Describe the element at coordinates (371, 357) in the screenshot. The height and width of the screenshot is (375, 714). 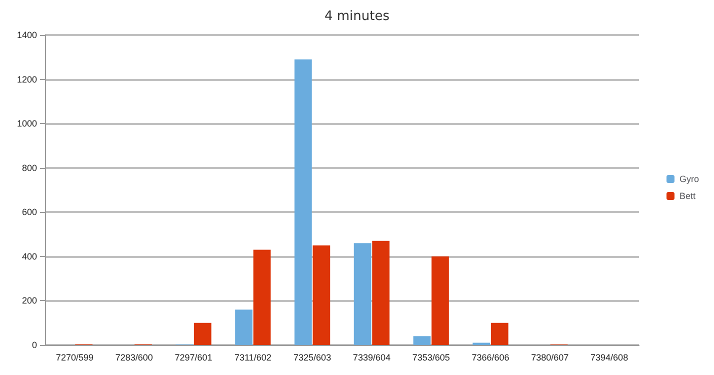
I see `x-tick-label: 7339/604` at that location.